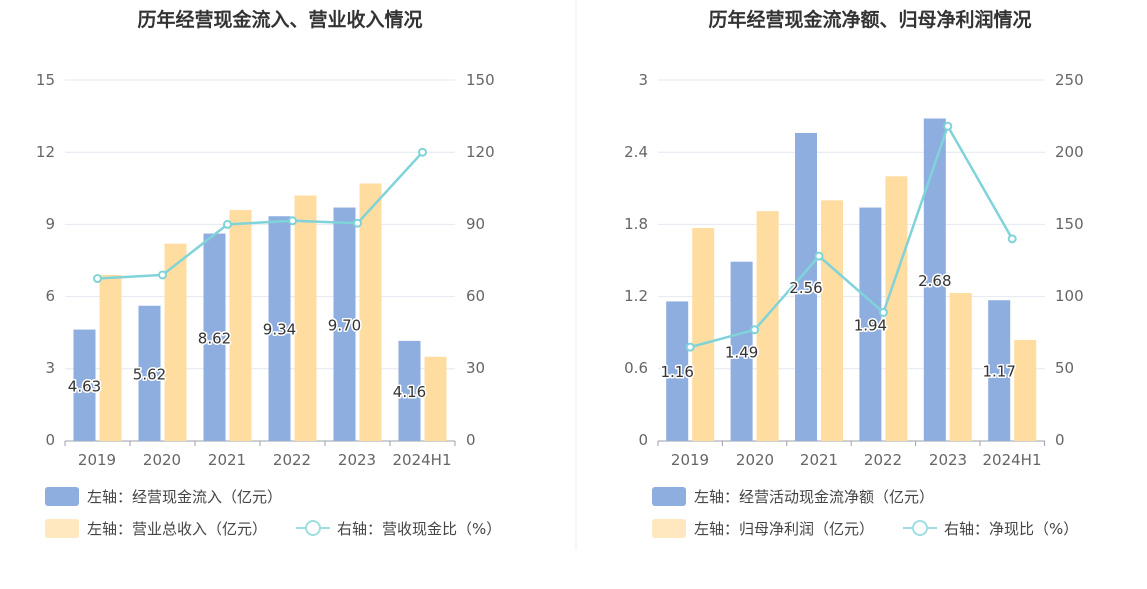 This screenshot has width=1147, height=589. Describe the element at coordinates (45, 152) in the screenshot. I see `y-left-tick: 12` at that location.